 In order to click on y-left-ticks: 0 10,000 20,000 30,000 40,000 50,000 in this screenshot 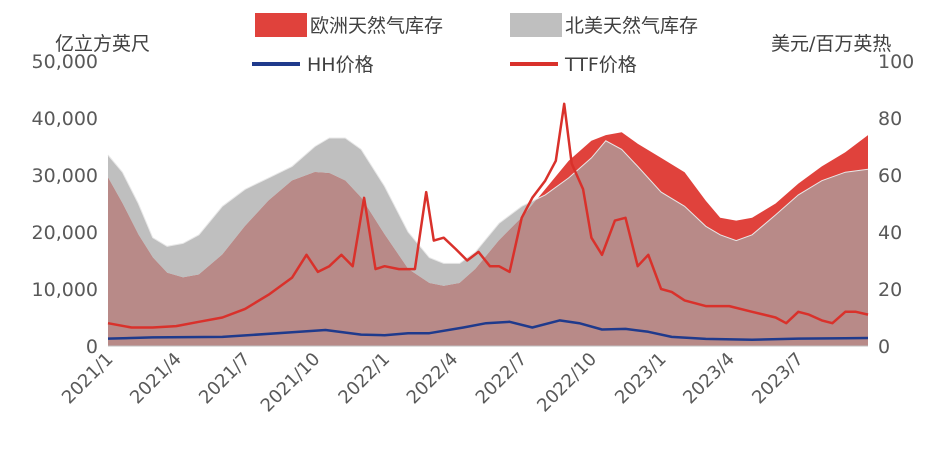, I will do `click(65, 204)`.